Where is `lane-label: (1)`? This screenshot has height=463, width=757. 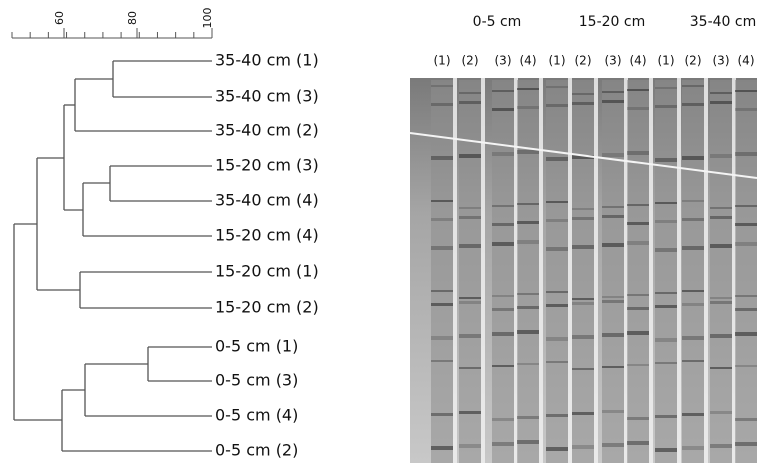 lane-label: (1) is located at coordinates (557, 61).